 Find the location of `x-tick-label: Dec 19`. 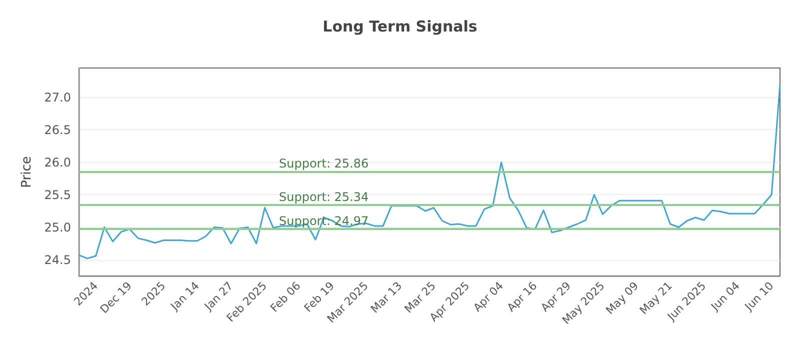

x-tick-label: Dec 19 is located at coordinates (116, 297).